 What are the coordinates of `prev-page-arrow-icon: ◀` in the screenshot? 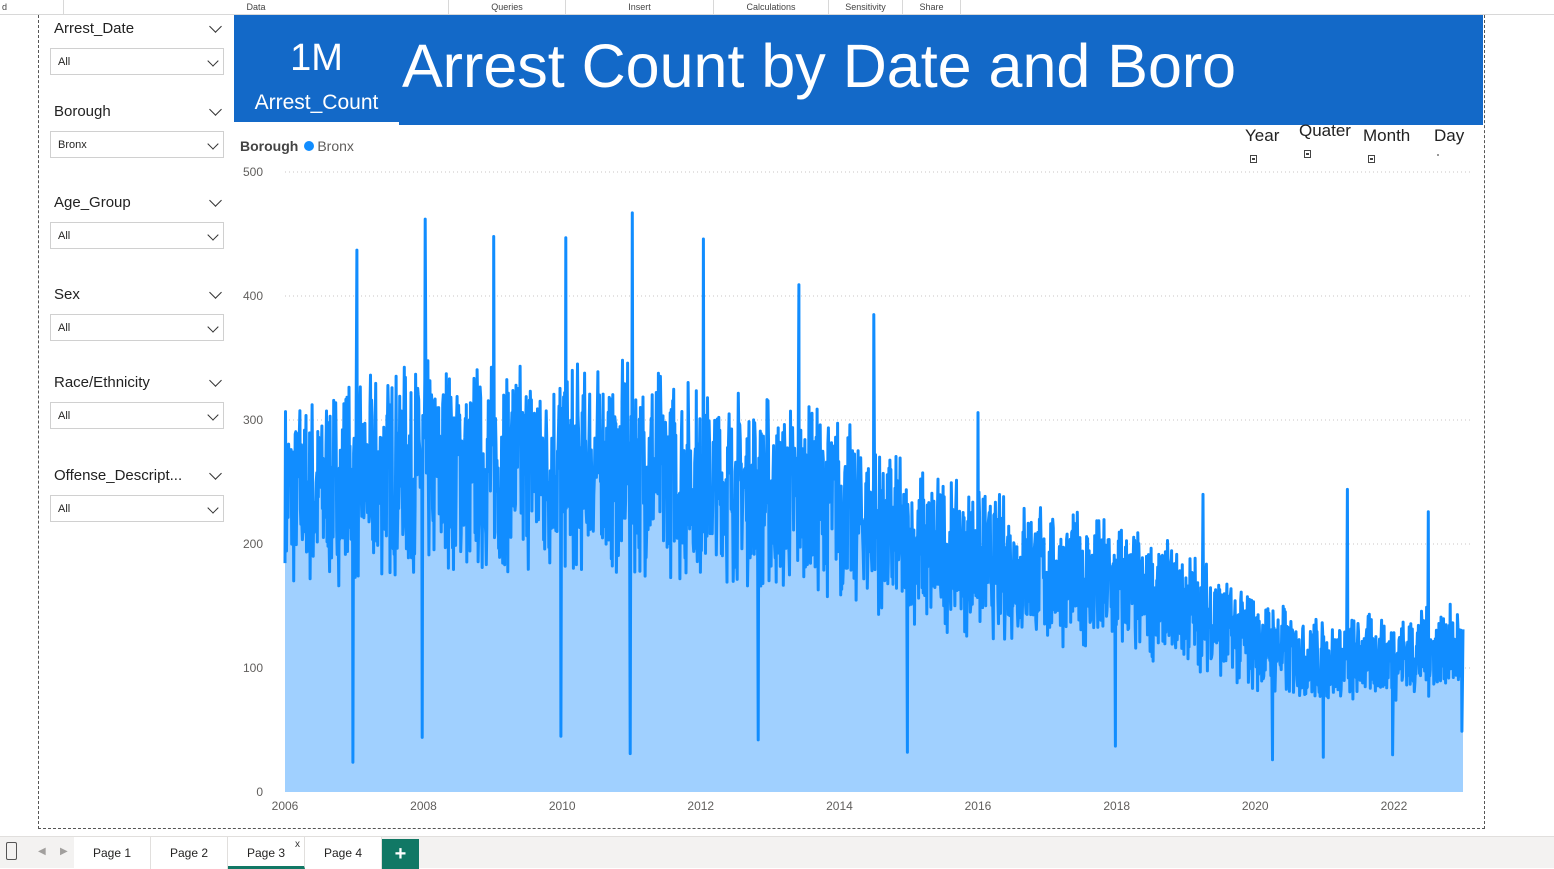 It's located at (42, 851).